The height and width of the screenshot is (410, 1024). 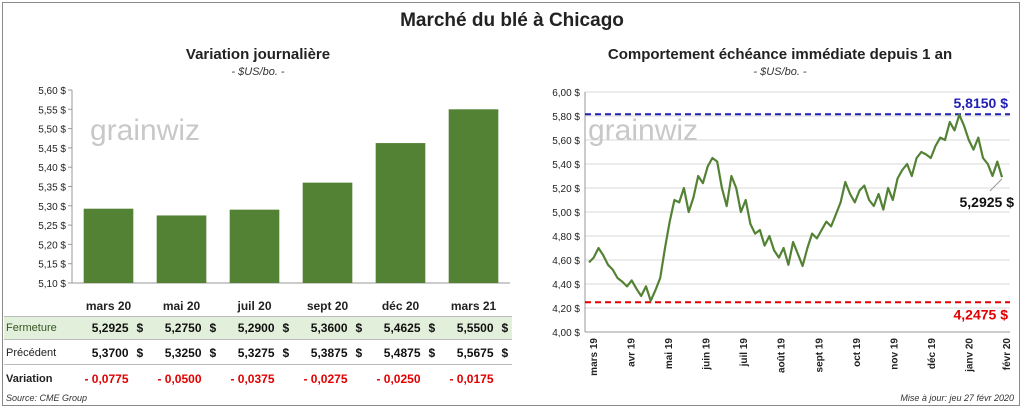 What do you see at coordinates (932, 354) in the screenshot?
I see `line-x-tick-label: déc 19` at bounding box center [932, 354].